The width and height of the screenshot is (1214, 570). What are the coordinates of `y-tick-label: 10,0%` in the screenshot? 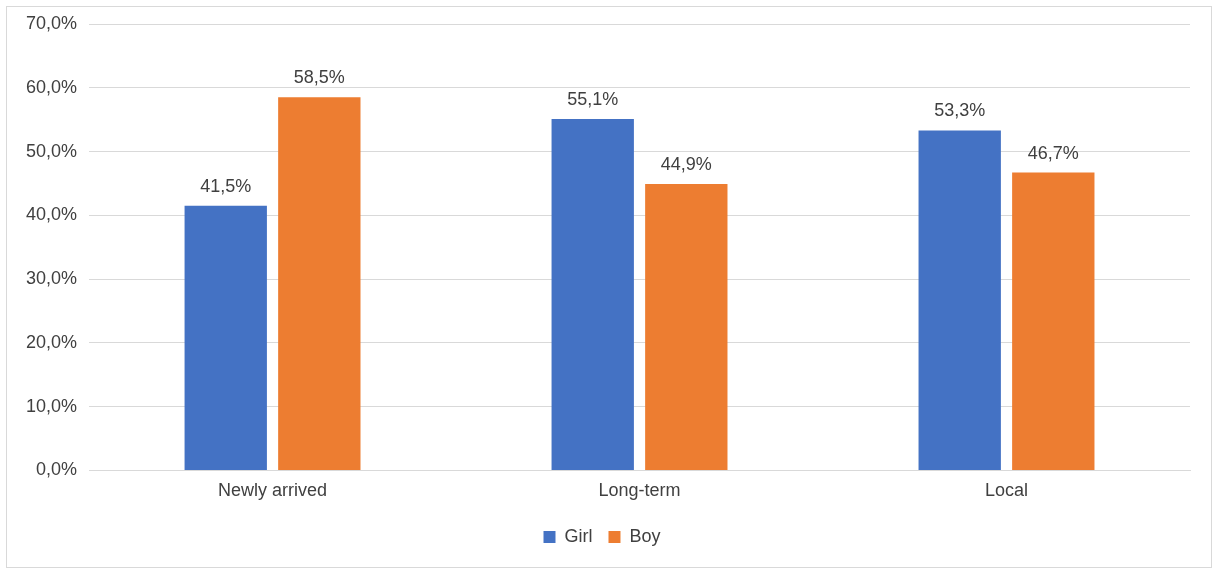 It's located at (51, 405).